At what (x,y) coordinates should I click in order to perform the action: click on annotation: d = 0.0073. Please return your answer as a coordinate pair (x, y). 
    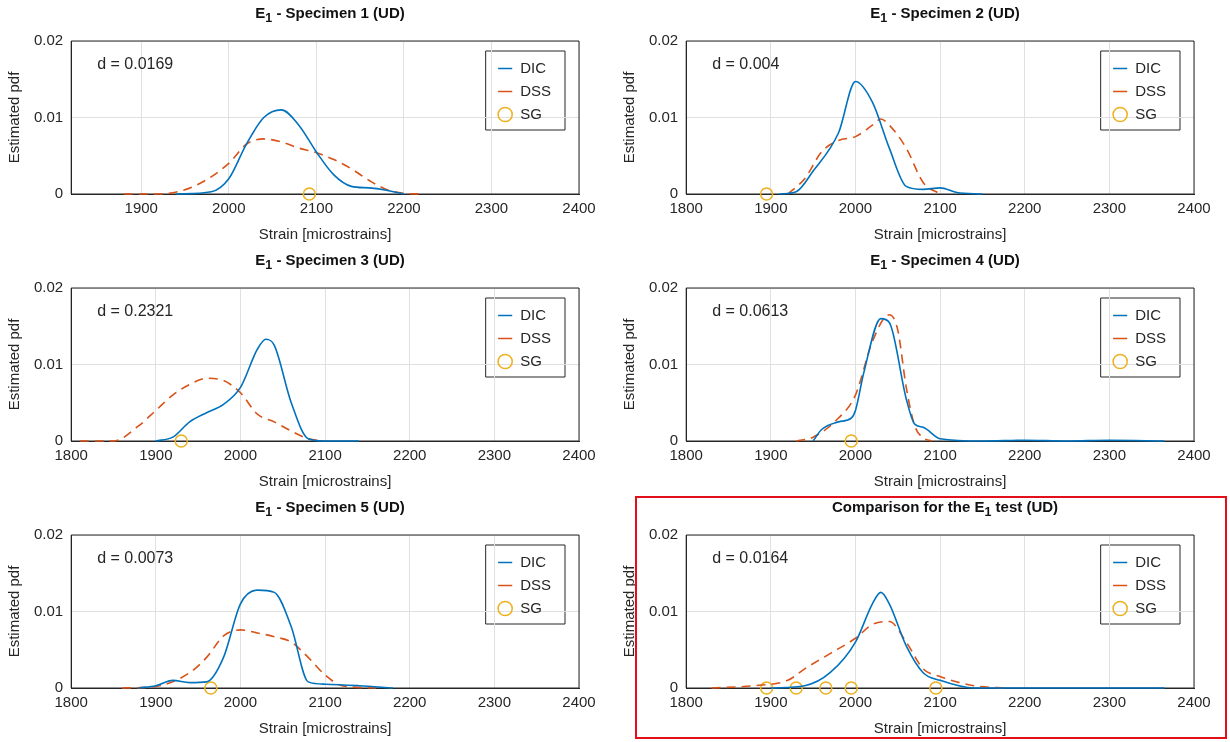
    Looking at the image, I should click on (135, 558).